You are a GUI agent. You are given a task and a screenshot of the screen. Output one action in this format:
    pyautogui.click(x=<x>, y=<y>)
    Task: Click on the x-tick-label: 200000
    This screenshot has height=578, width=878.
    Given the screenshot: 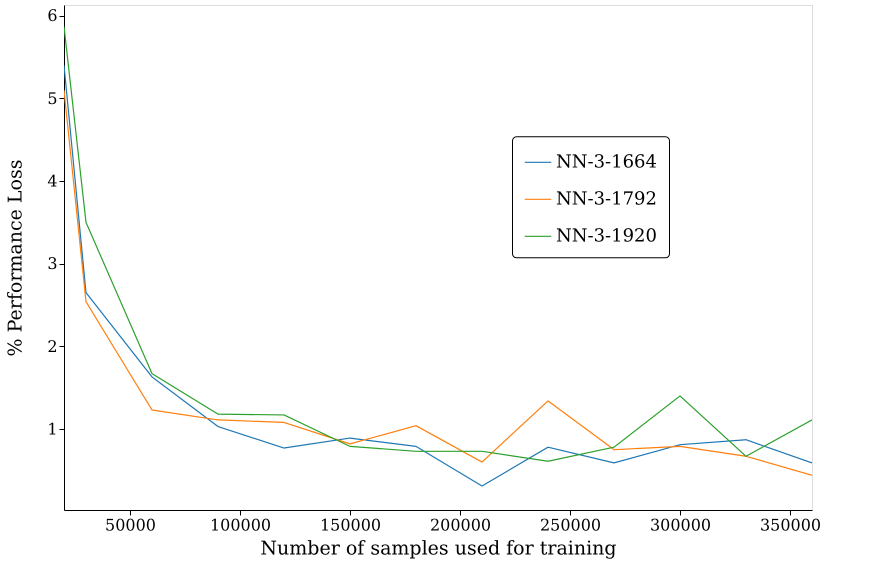 What is the action you would take?
    pyautogui.click(x=461, y=525)
    